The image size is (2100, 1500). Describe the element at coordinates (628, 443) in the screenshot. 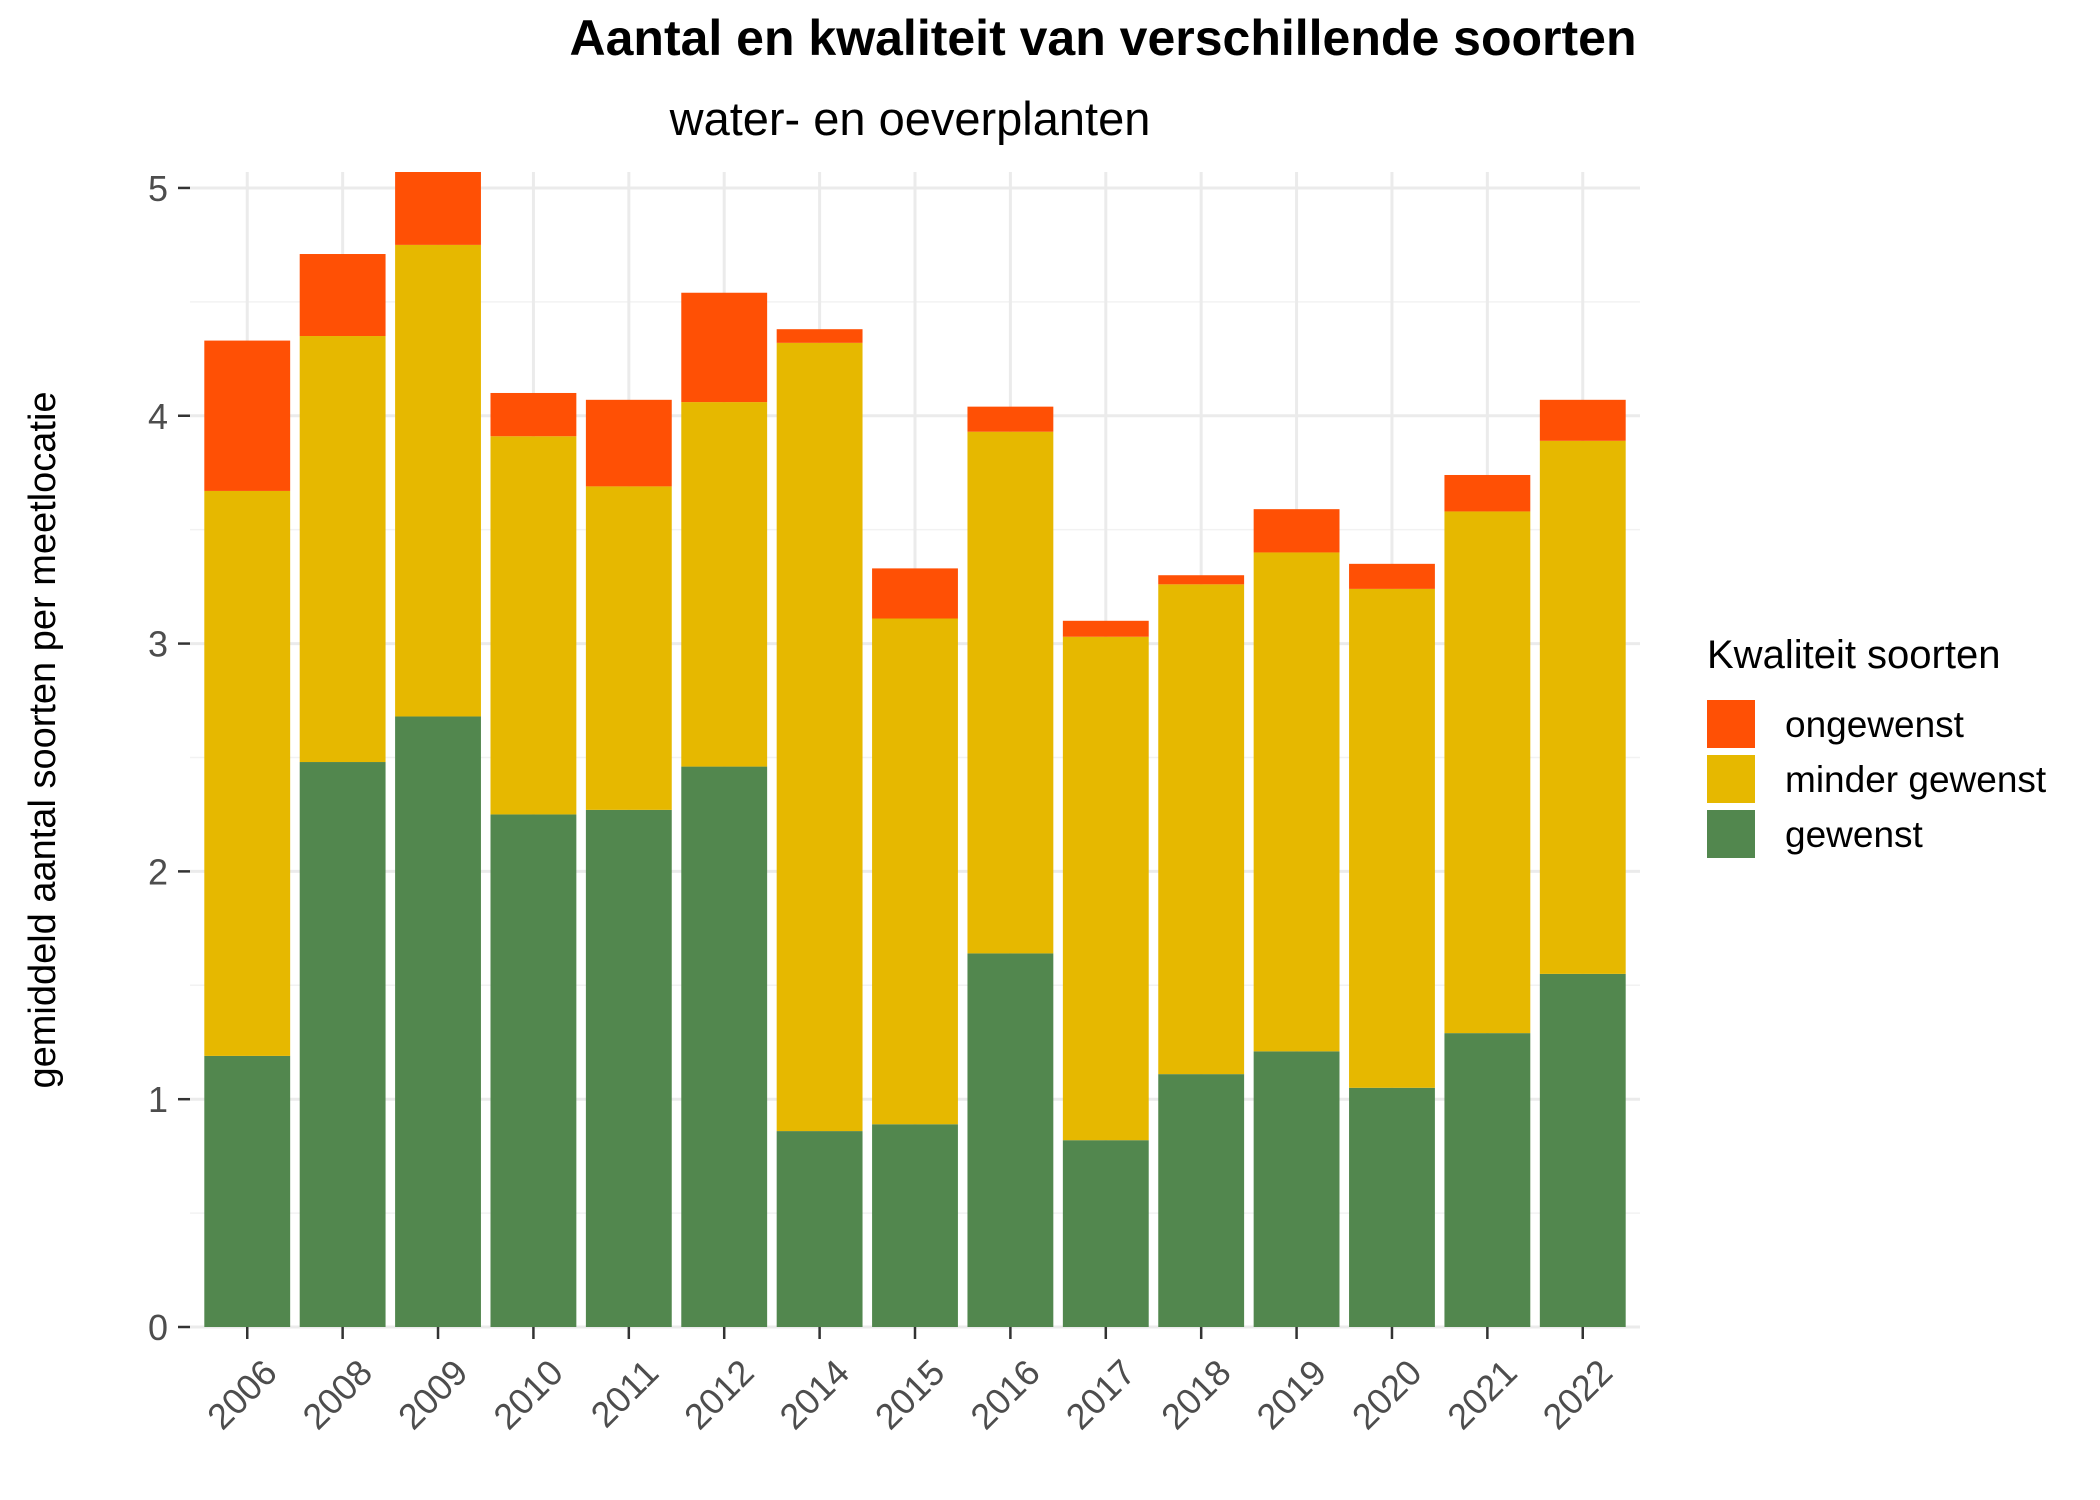

I see `bar-ongewenst-2011` at that location.